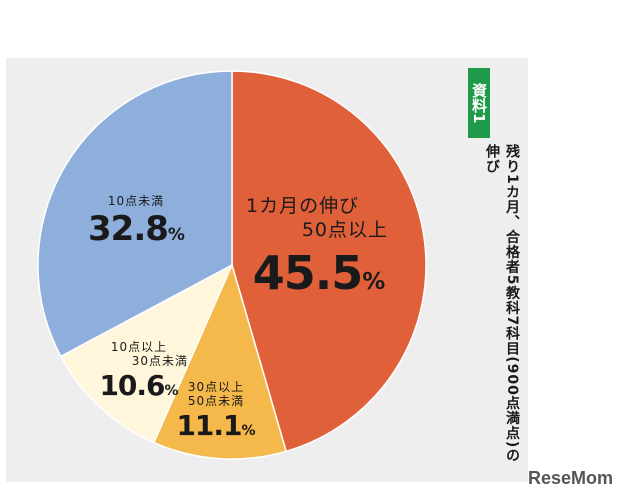 The width and height of the screenshot is (640, 503). I want to click on slice-1-caption-line-2: 50点未満, so click(216, 401).